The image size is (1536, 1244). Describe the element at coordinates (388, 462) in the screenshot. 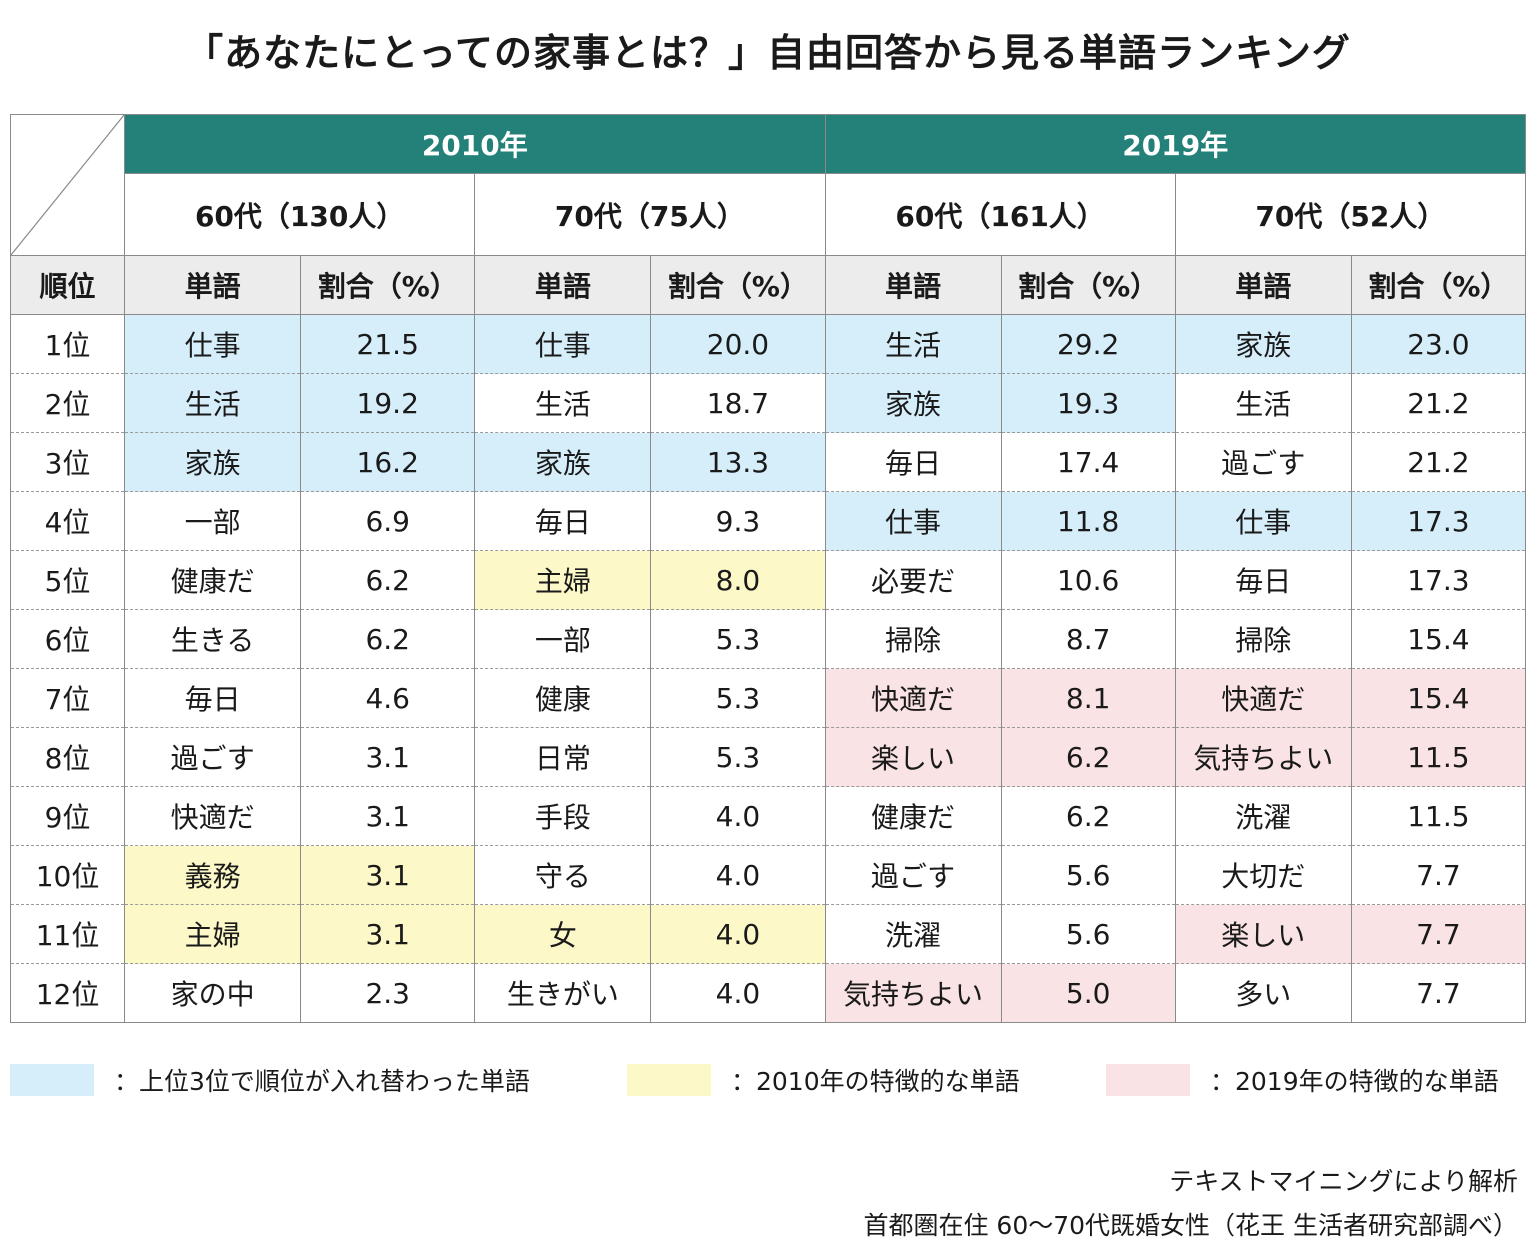

I see `percent-cell: 16.2` at that location.